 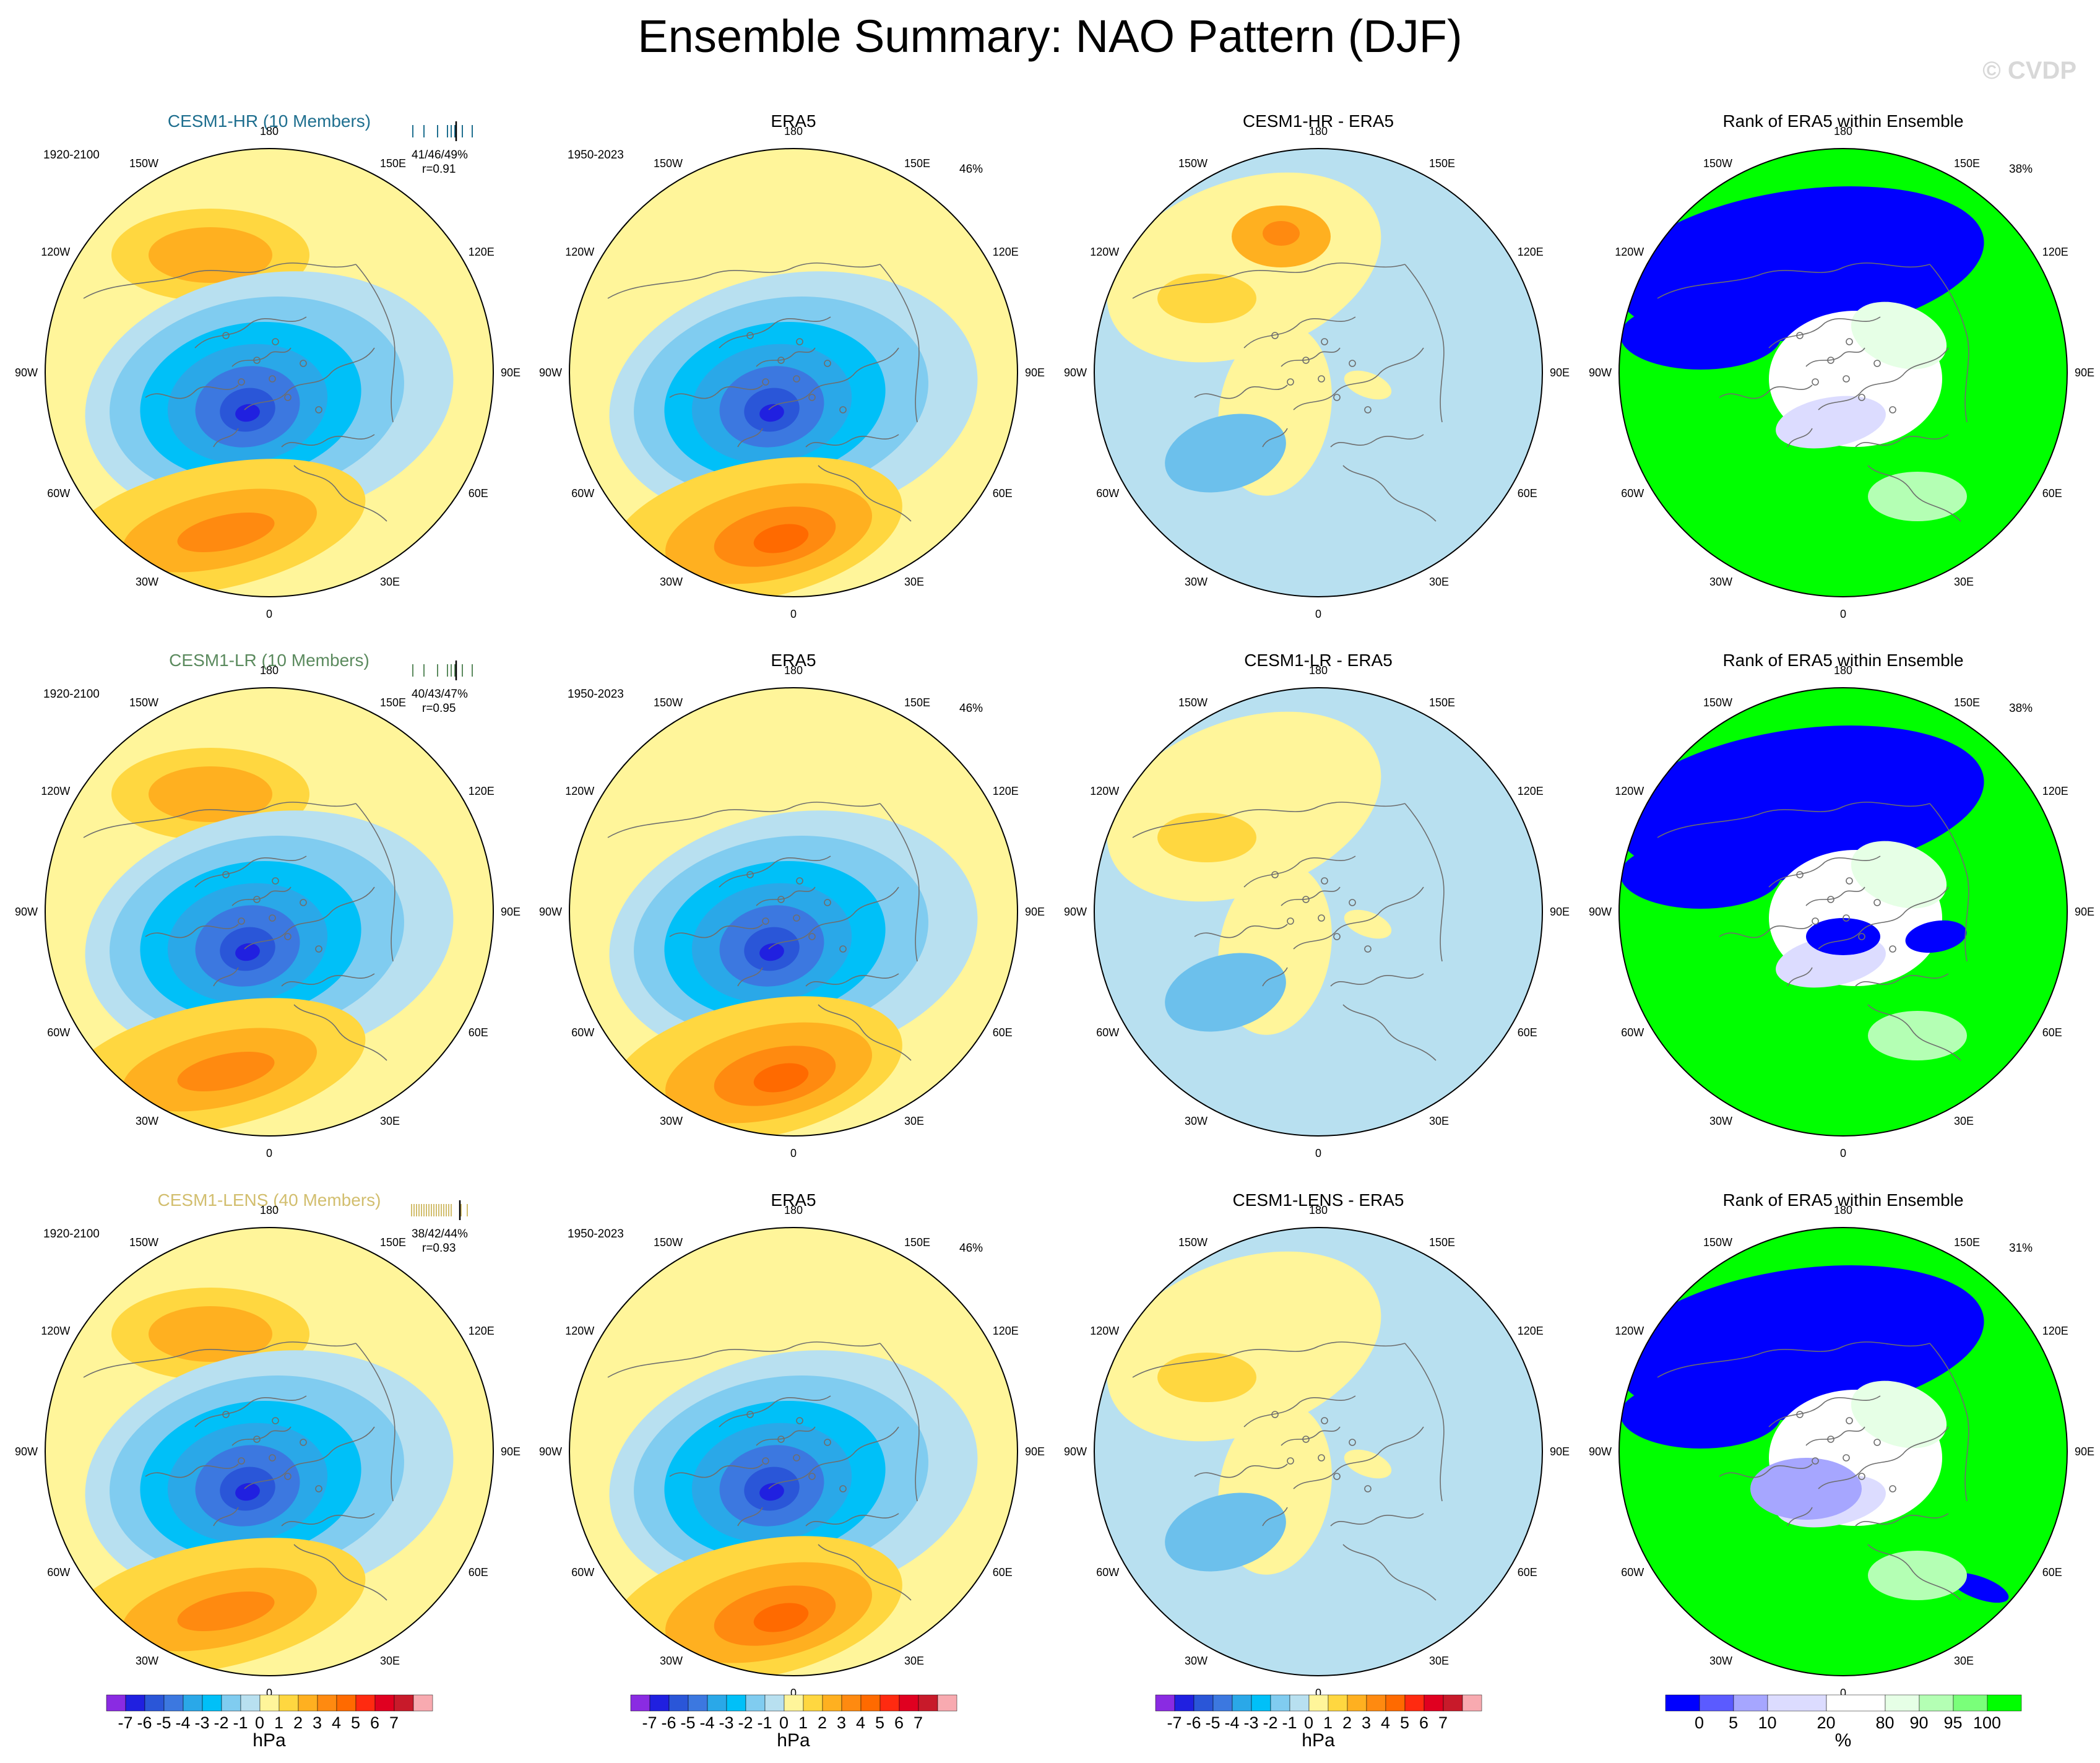 What do you see at coordinates (269, 1693) in the screenshot?
I see `longitude-label: 0` at bounding box center [269, 1693].